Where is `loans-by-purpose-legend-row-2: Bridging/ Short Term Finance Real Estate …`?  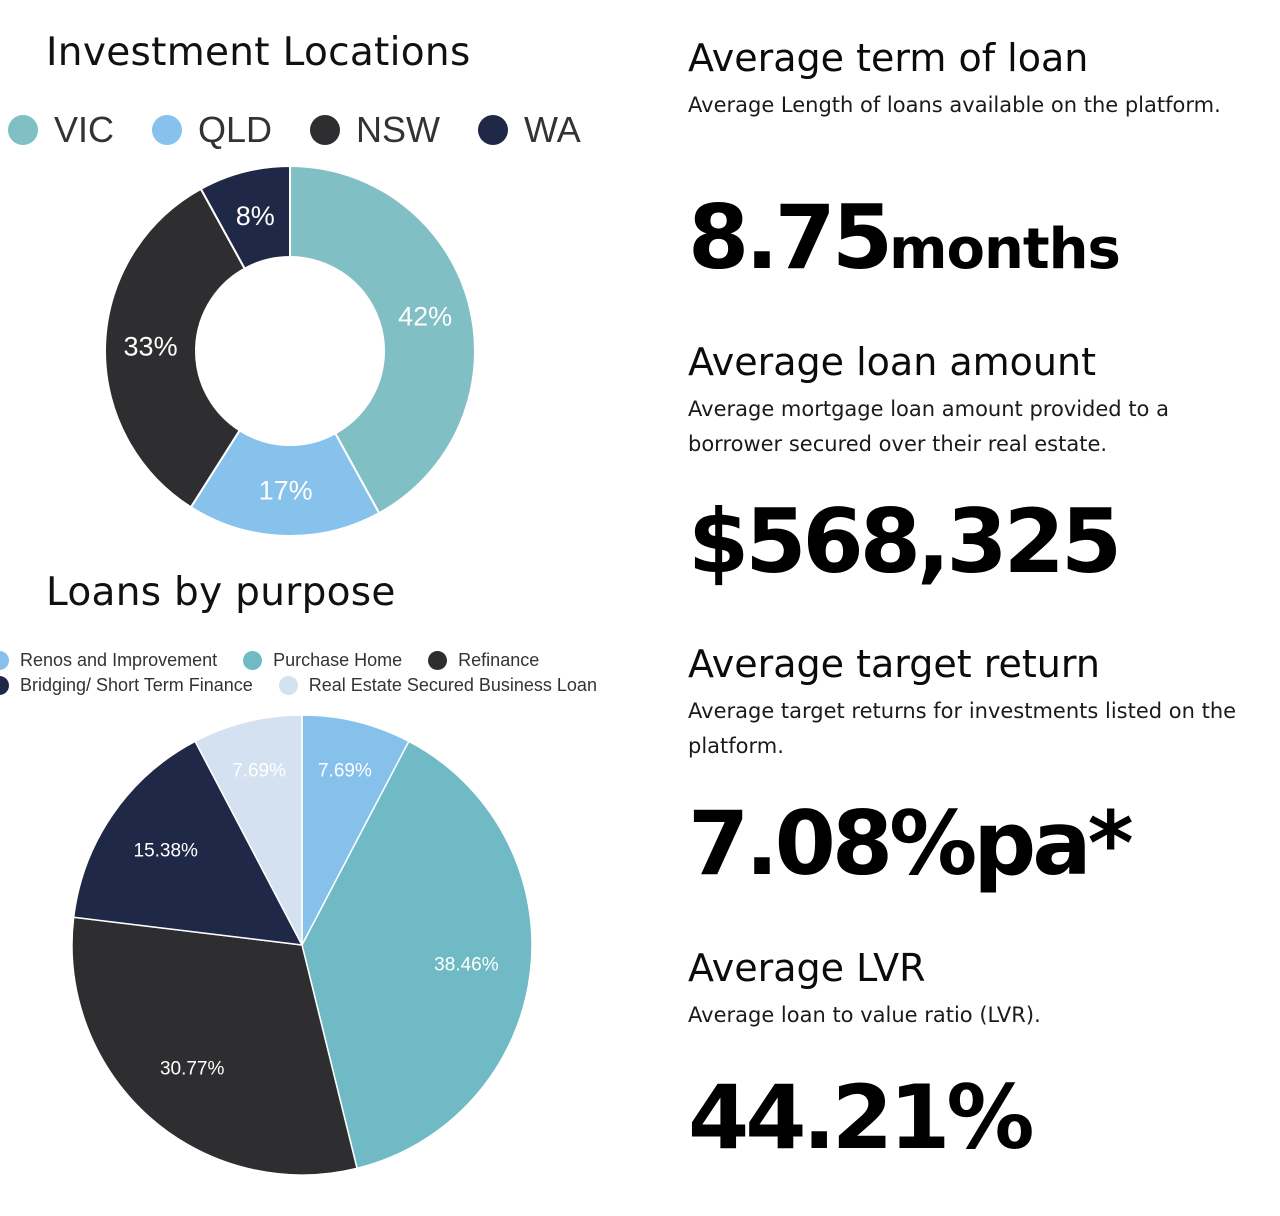 loans-by-purpose-legend-row-2: Bridging/ Short Term Finance Real Estate … is located at coordinates (311, 685).